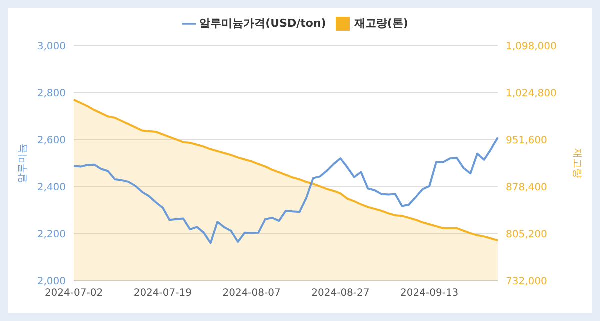  What do you see at coordinates (51, 188) in the screenshot?
I see `y-tick-label: 2,400` at bounding box center [51, 188].